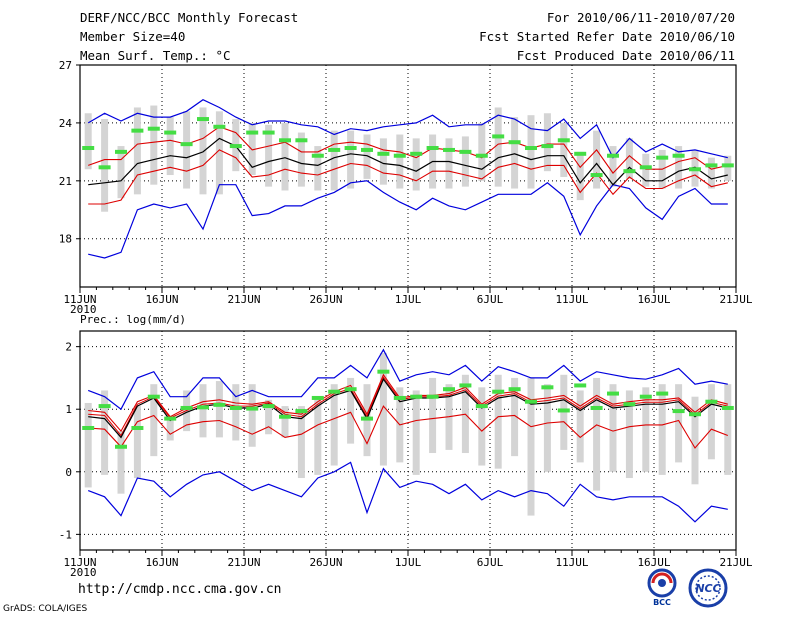  I want to click on chart-title: DERF/NCC/BCC Monthly Forecast, so click(189, 17).